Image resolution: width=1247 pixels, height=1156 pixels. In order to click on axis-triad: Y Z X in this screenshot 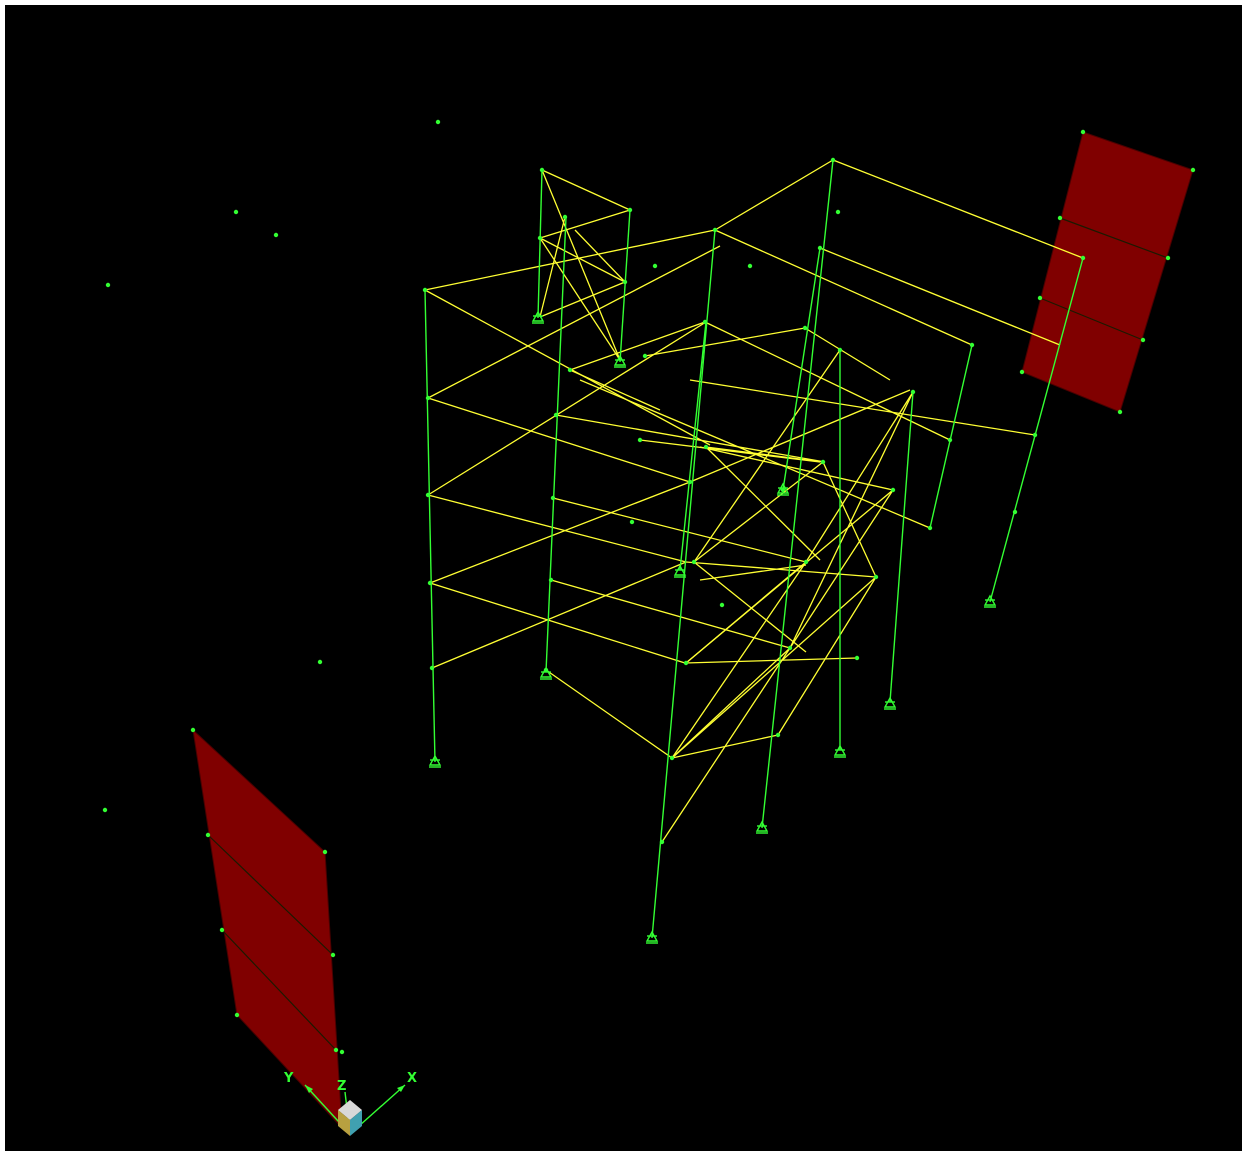, I will do `click(350, 1103)`.